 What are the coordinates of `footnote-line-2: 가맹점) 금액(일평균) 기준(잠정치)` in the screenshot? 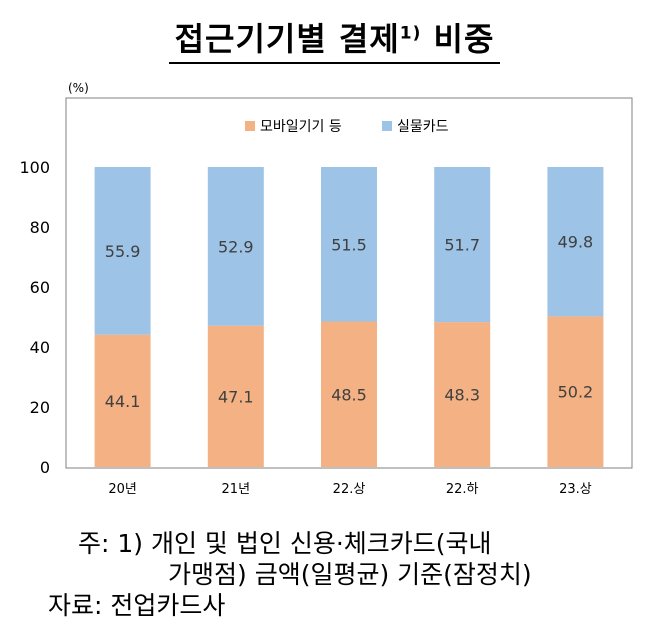 It's located at (350, 574).